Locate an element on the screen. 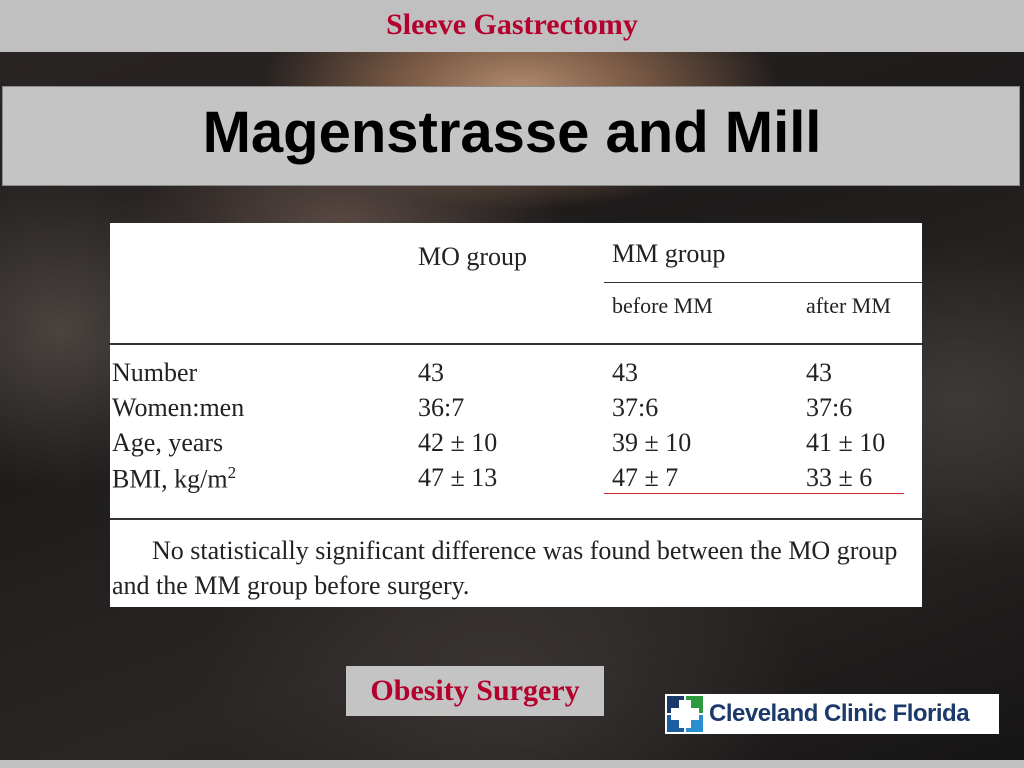  cell-mo: 43 is located at coordinates (431, 372).